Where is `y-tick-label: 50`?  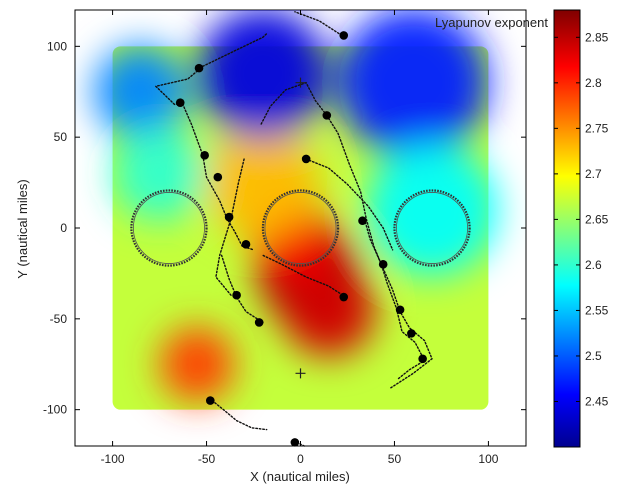
y-tick-label: 50 is located at coordinates (61, 137).